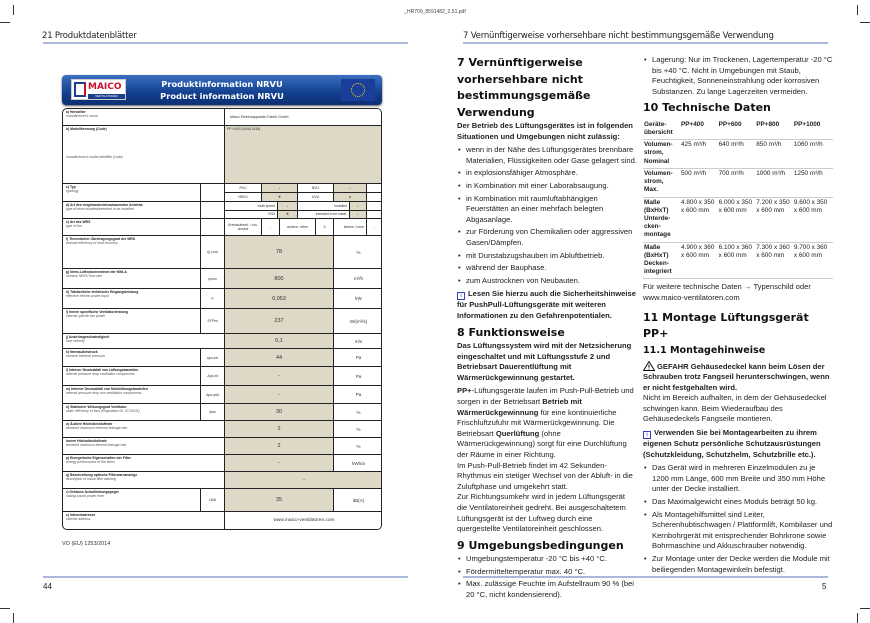 Image resolution: width=870 pixels, height=623 pixels. I want to click on section-8-title: 8 Funktionsweise, so click(511, 332).